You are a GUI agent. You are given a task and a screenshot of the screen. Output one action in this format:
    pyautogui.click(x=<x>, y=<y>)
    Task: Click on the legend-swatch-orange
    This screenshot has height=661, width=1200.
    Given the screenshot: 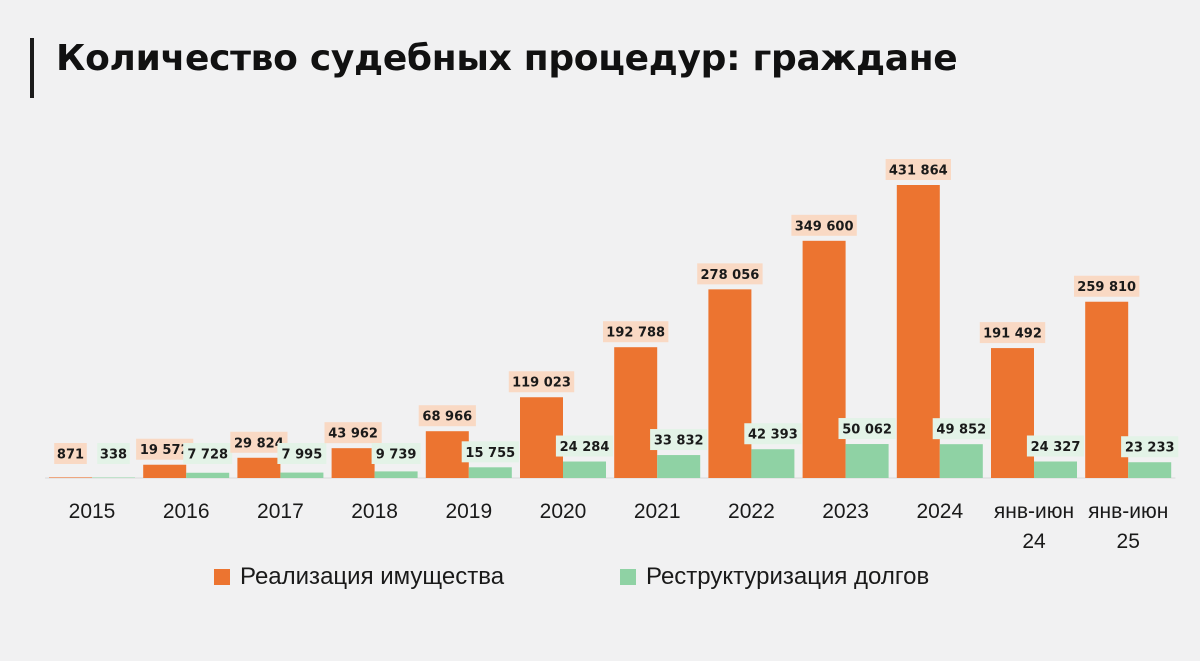 What is the action you would take?
    pyautogui.click(x=222, y=577)
    